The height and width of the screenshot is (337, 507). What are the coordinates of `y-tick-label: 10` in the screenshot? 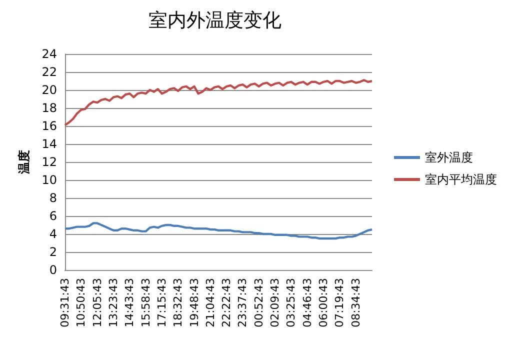 It's located at (49, 180).